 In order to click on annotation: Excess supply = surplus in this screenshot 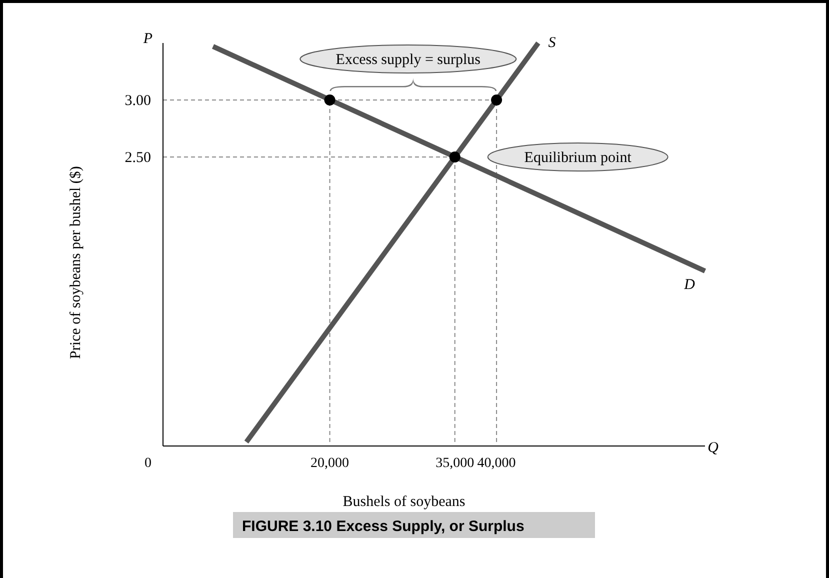, I will do `click(408, 60)`.